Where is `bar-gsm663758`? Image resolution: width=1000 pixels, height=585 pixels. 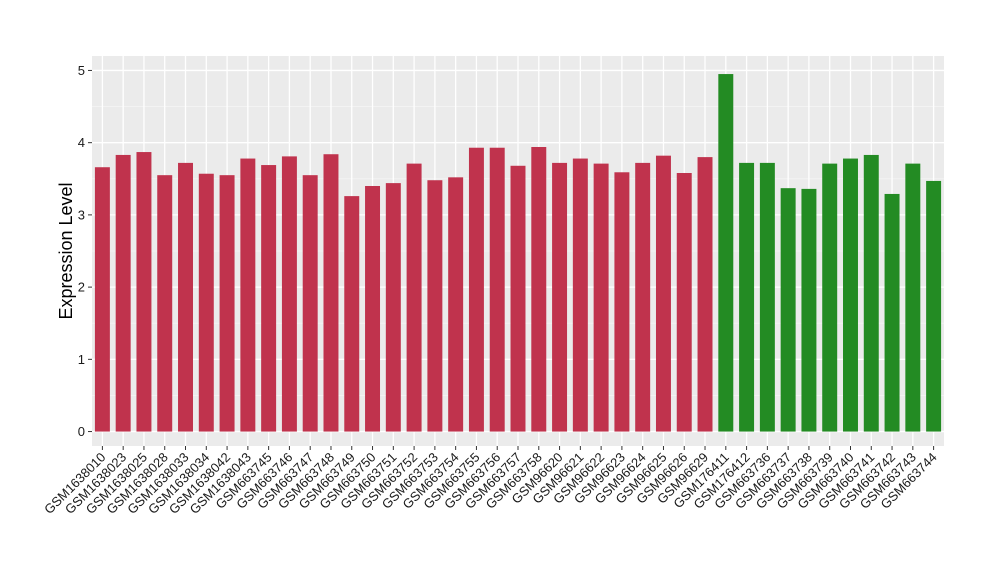 bar-gsm663758 is located at coordinates (539, 289).